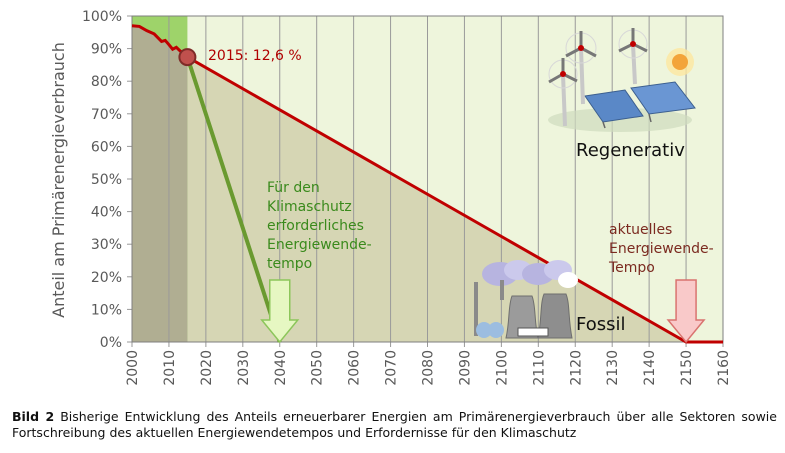 The height and width of the screenshot is (453, 785). Describe the element at coordinates (160, 184) in the screenshot. I see `history-fossil-area` at that location.